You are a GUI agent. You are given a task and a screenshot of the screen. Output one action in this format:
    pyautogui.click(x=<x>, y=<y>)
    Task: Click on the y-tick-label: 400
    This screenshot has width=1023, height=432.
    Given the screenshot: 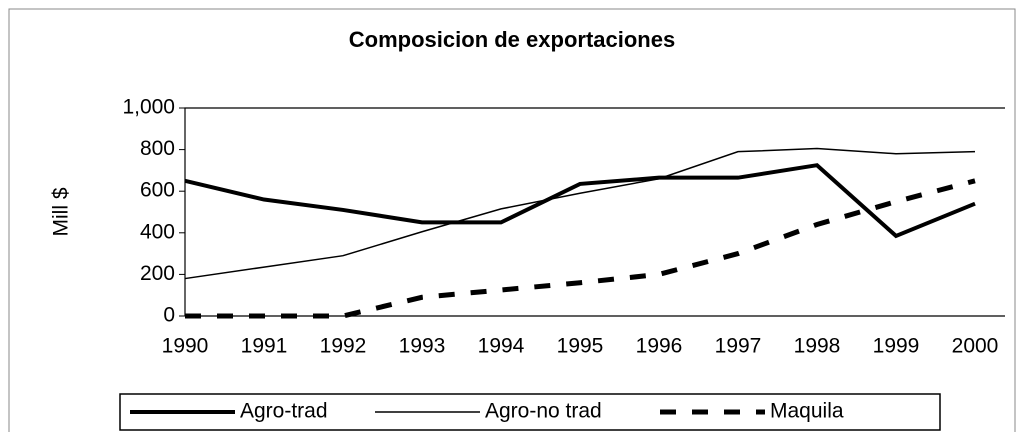 What is the action you would take?
    pyautogui.click(x=157, y=231)
    